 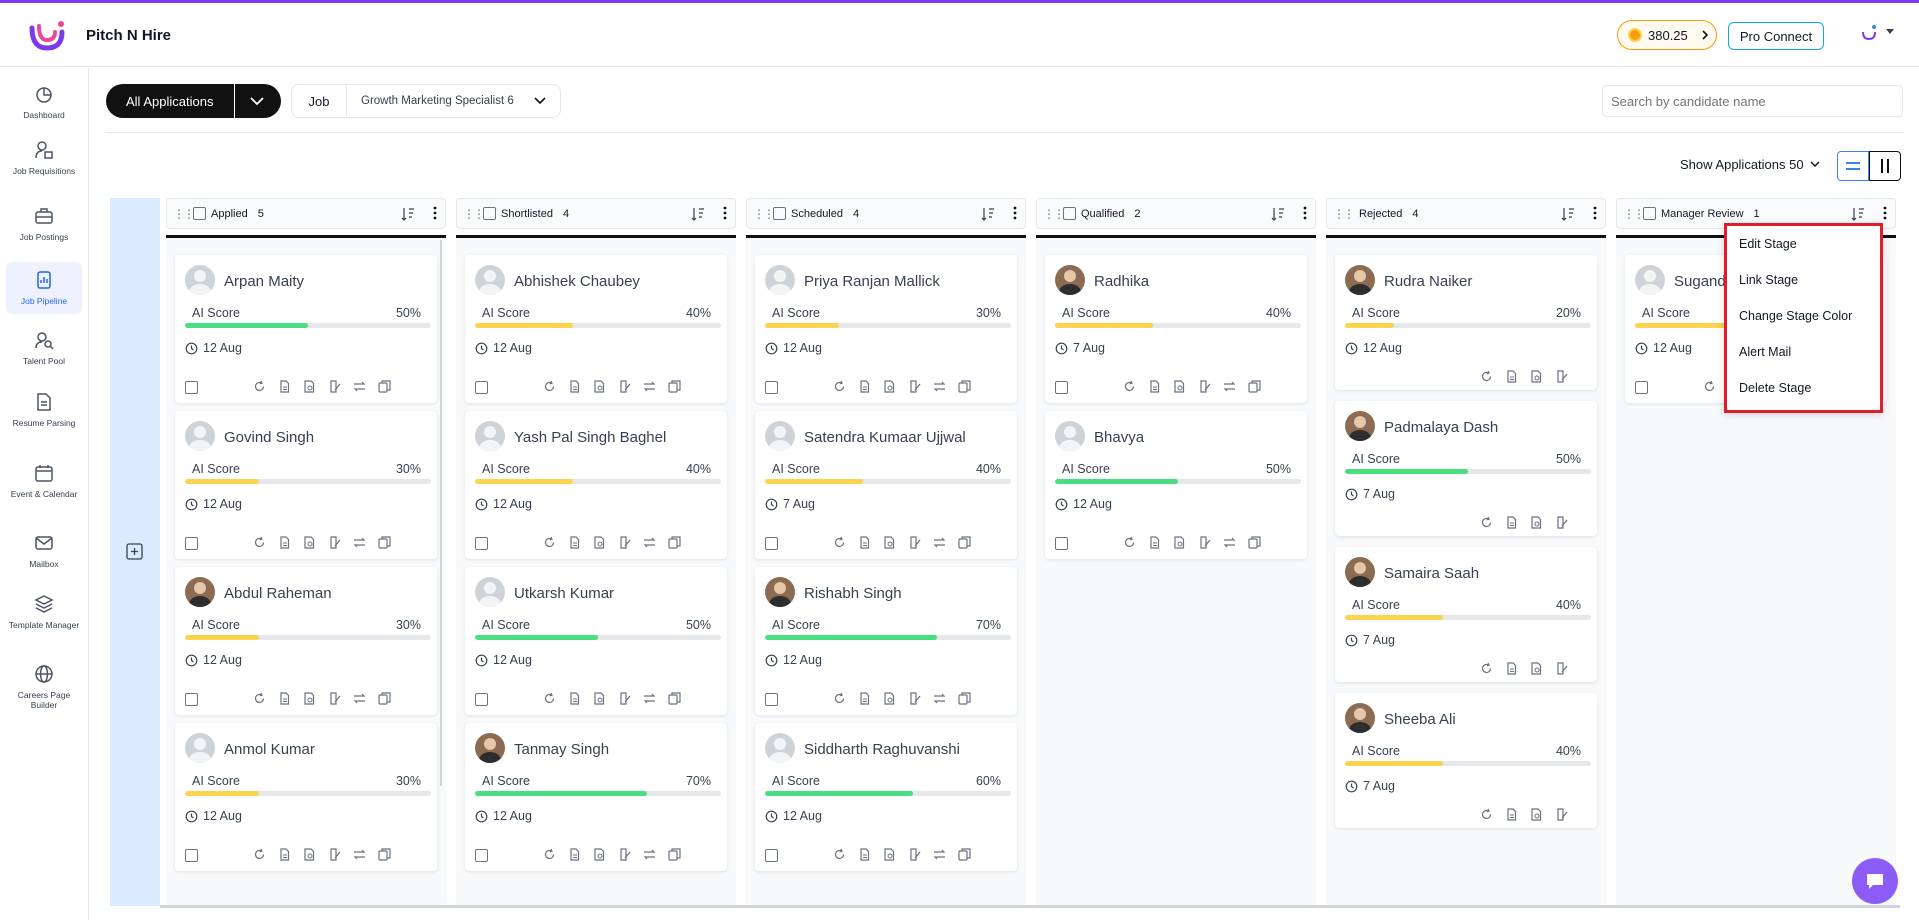 What do you see at coordinates (1466, 614) in the screenshot?
I see `candidate-card: Samaira Saah AI Score 40% 7 Aug` at bounding box center [1466, 614].